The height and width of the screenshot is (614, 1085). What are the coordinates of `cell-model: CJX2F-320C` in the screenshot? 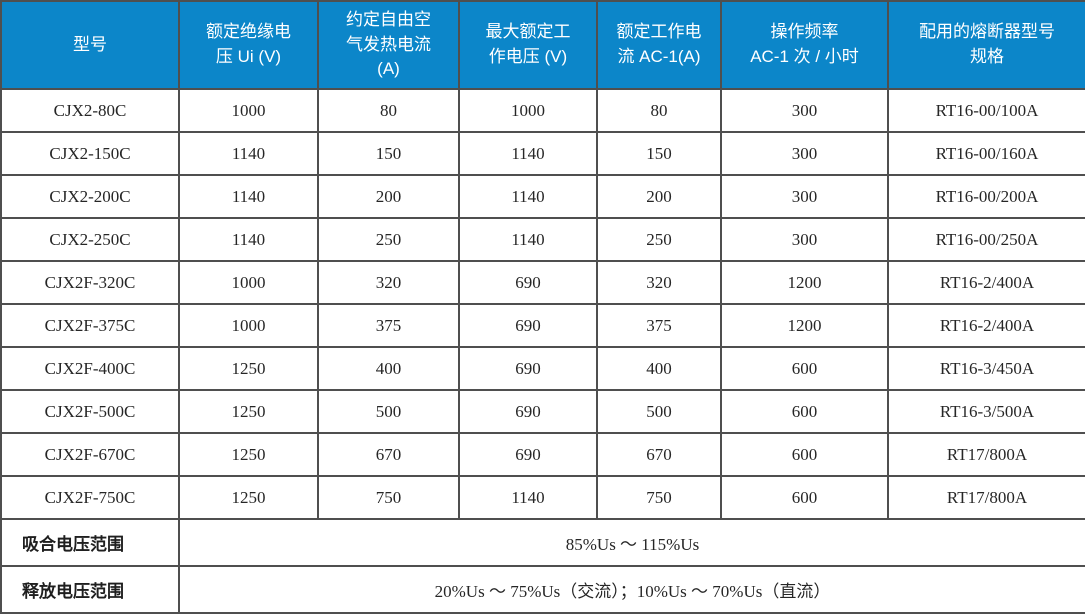 It's located at (90, 282).